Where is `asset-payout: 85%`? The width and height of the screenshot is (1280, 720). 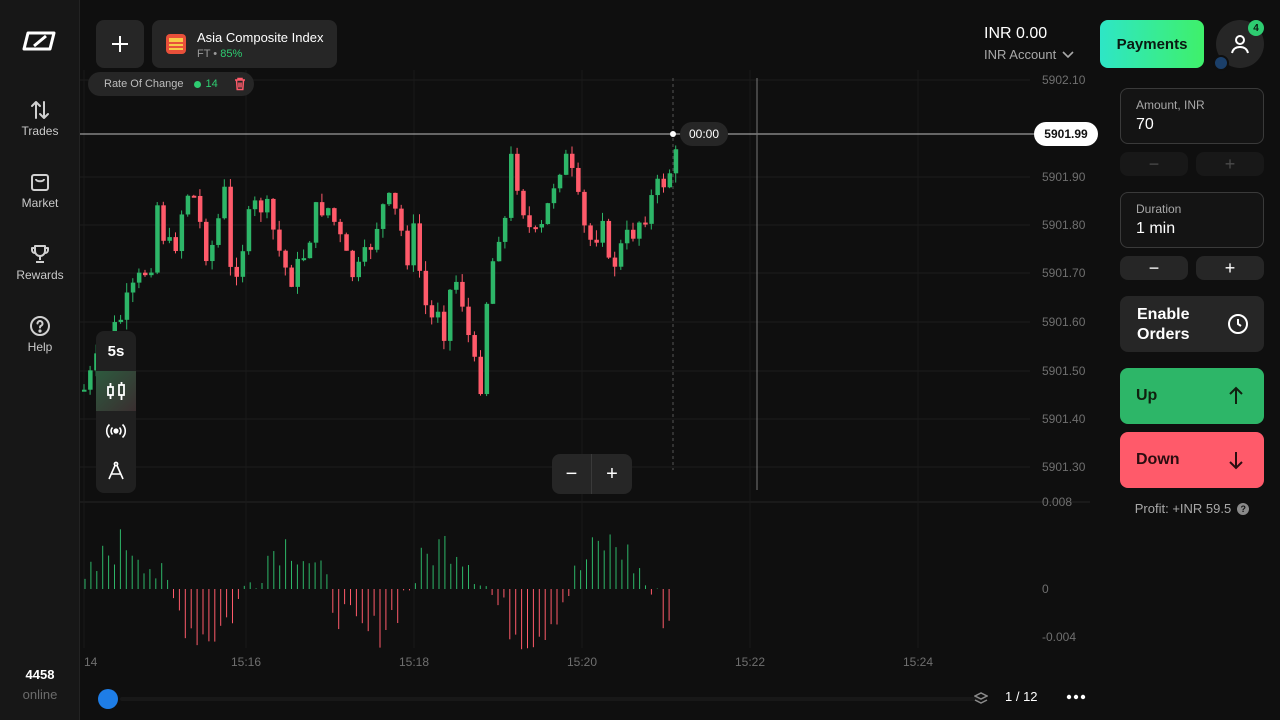 asset-payout: 85% is located at coordinates (231, 54).